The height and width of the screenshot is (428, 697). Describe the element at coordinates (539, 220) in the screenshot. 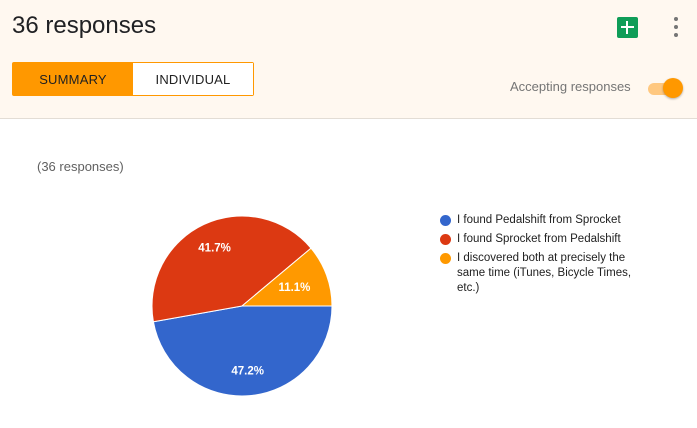

I see `legend-label-0: I found Pedalshift from Sprocket` at that location.